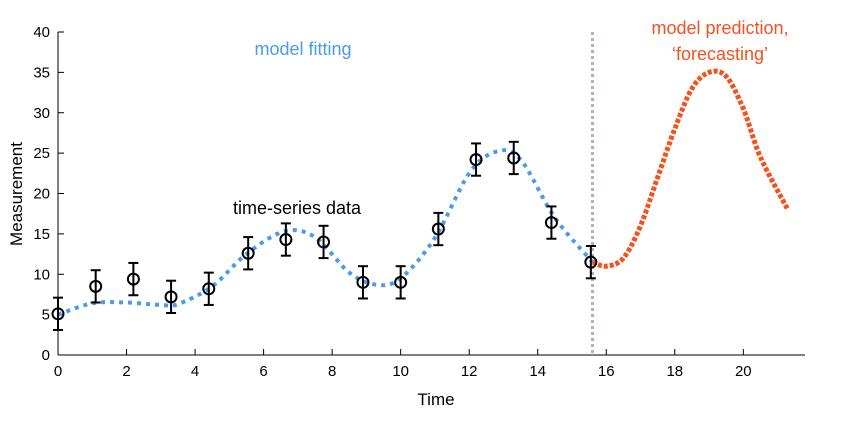  I want to click on y-tick-label: 5, so click(46, 315).